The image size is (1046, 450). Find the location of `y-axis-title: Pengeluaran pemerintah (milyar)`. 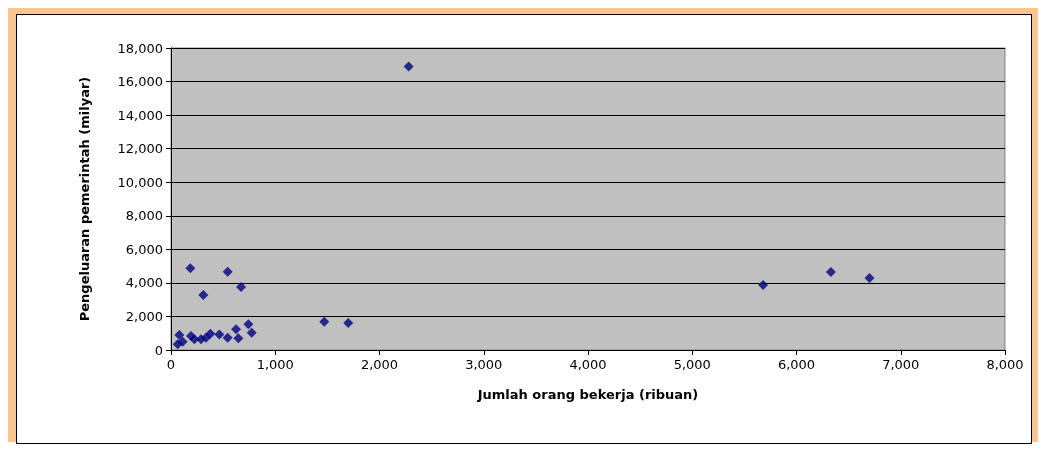

y-axis-title: Pengeluaran pemerintah (milyar) is located at coordinates (84, 199).